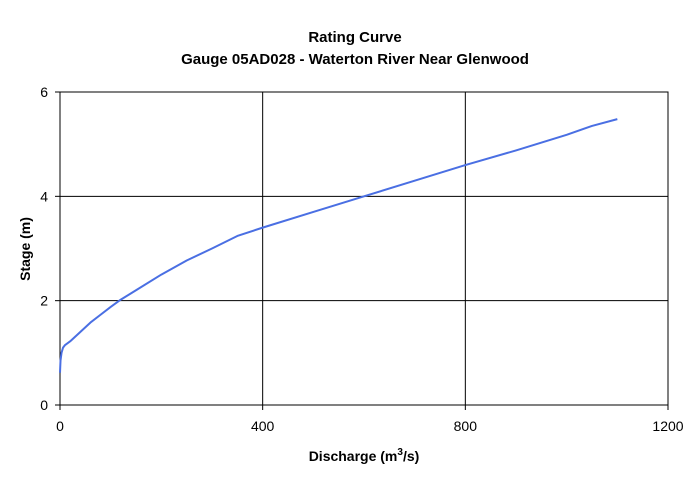 The height and width of the screenshot is (479, 700). What do you see at coordinates (400, 452) in the screenshot?
I see `x-axis-label-sup: 3` at bounding box center [400, 452].